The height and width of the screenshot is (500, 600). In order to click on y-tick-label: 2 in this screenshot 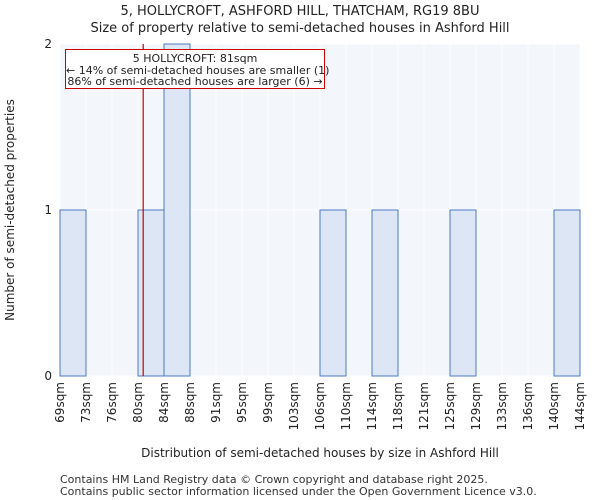, I will do `click(48, 44)`.